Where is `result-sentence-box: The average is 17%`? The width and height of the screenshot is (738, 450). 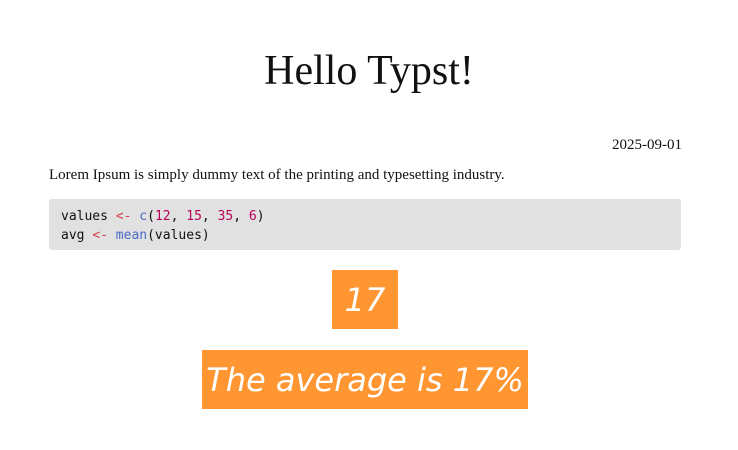 result-sentence-box: The average is 17% is located at coordinates (365, 379).